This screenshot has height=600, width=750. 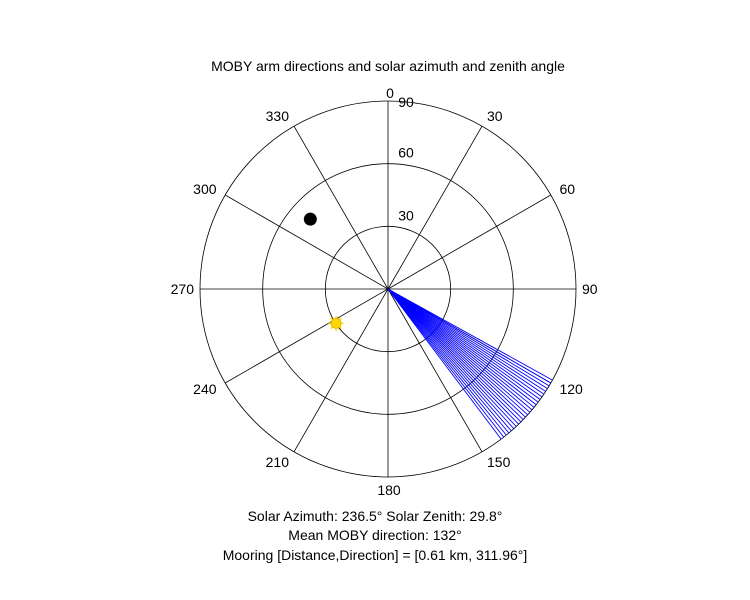 What do you see at coordinates (183, 289) in the screenshot?
I see `angle-tick-label: 270` at bounding box center [183, 289].